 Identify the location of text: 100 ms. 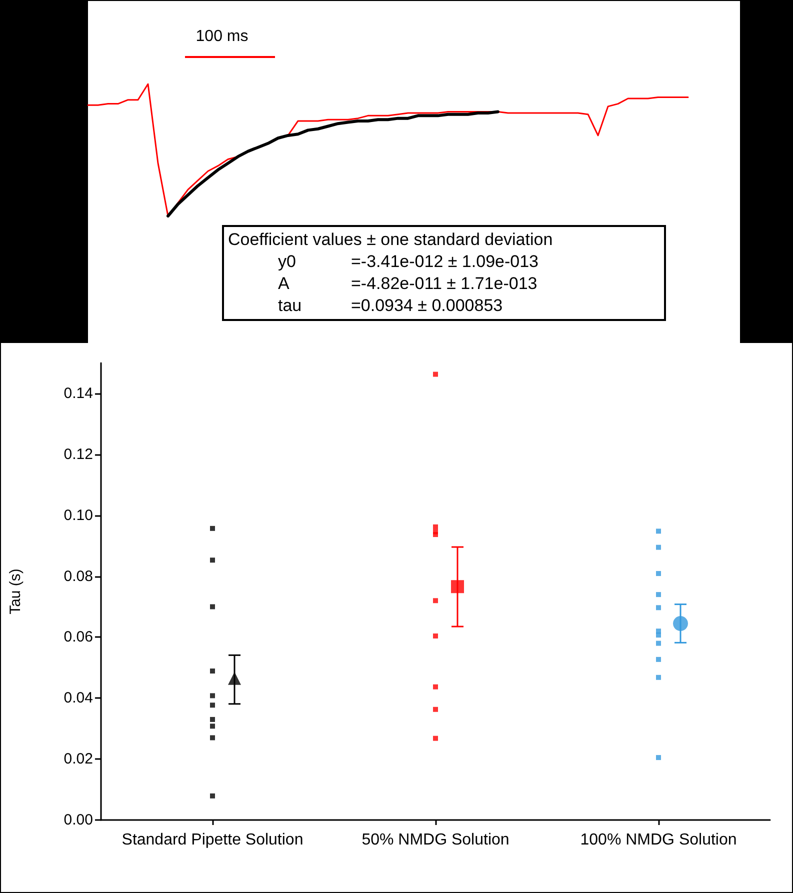
(222, 37).